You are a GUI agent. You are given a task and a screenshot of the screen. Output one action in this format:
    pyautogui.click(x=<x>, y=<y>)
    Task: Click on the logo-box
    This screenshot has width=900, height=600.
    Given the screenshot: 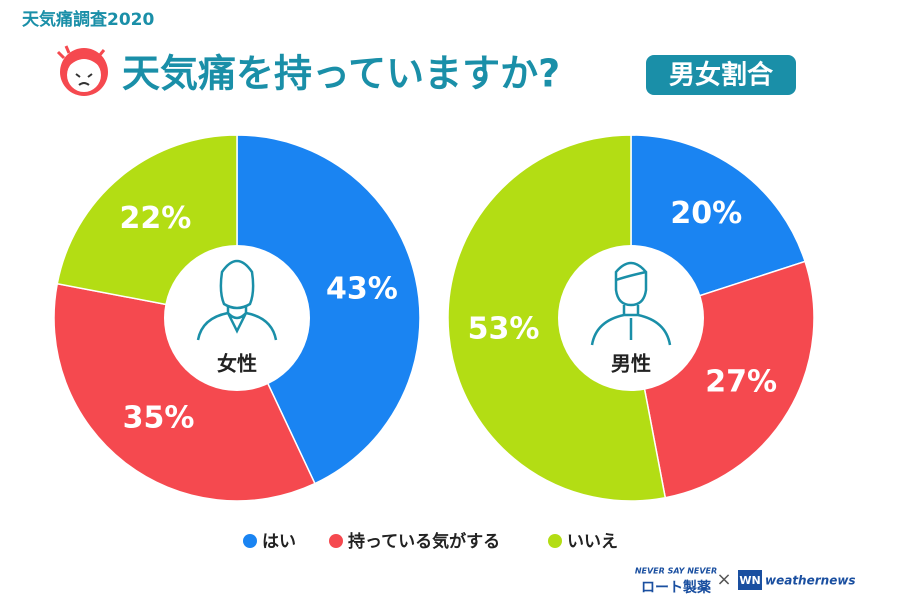 What is the action you would take?
    pyautogui.click(x=750, y=580)
    